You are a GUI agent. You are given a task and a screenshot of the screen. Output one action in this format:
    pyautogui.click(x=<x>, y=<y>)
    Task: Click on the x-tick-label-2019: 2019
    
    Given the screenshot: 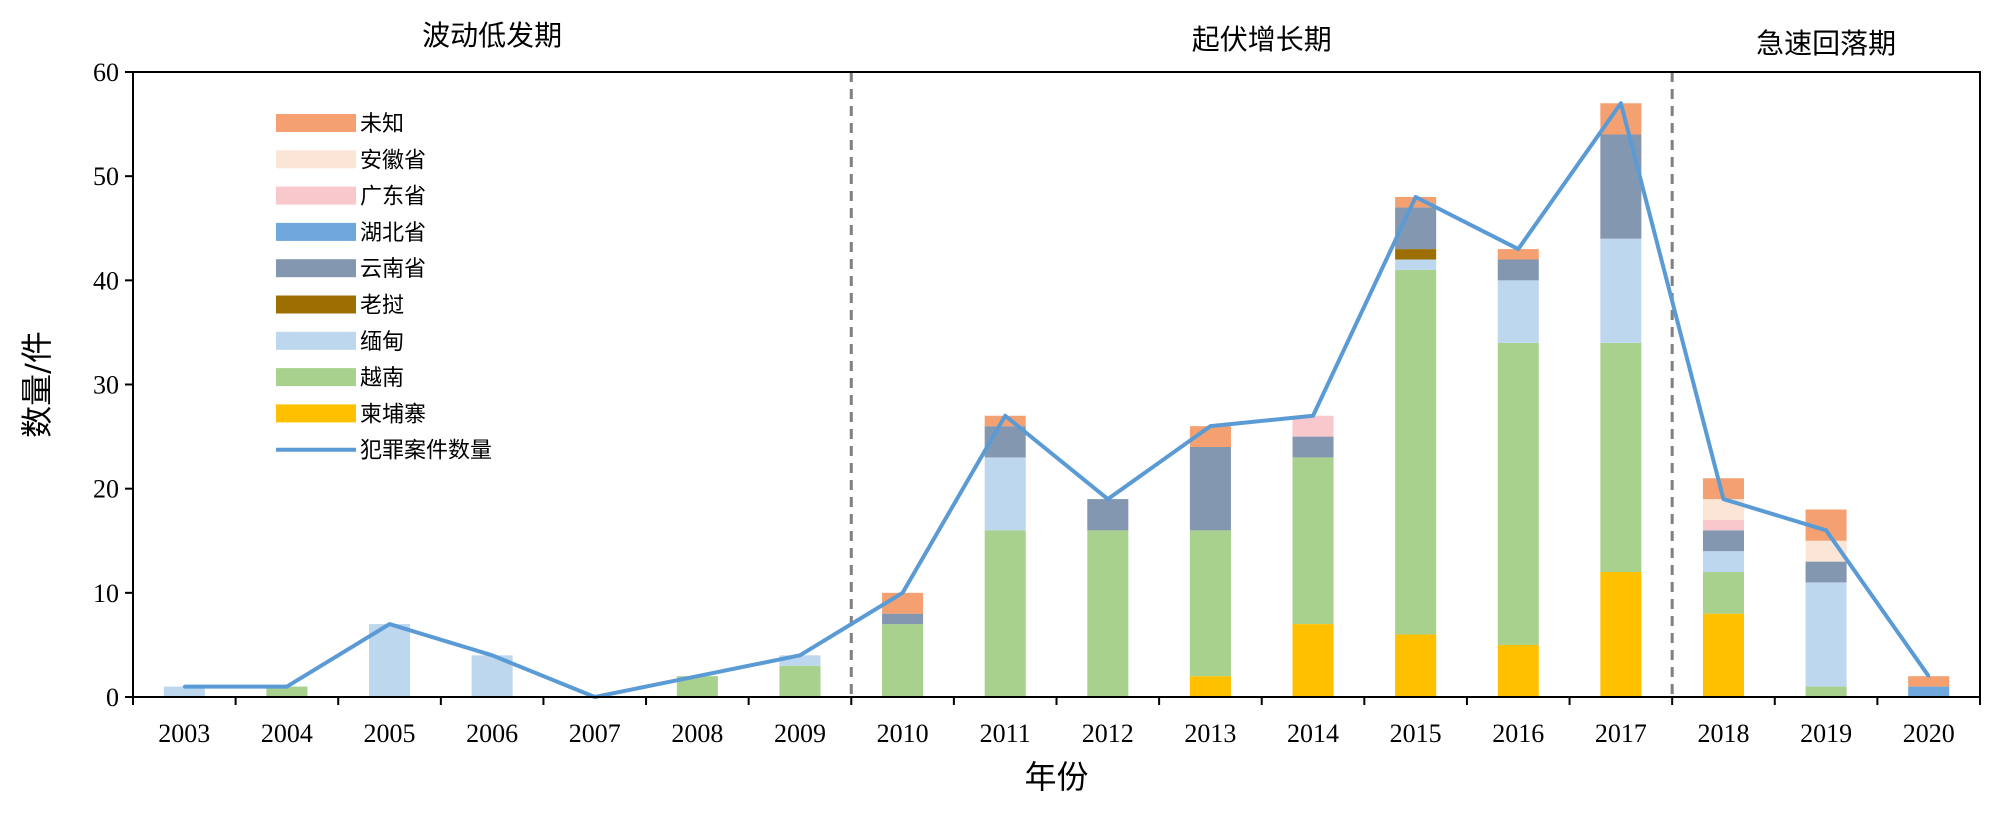 What is the action you would take?
    pyautogui.click(x=1826, y=733)
    